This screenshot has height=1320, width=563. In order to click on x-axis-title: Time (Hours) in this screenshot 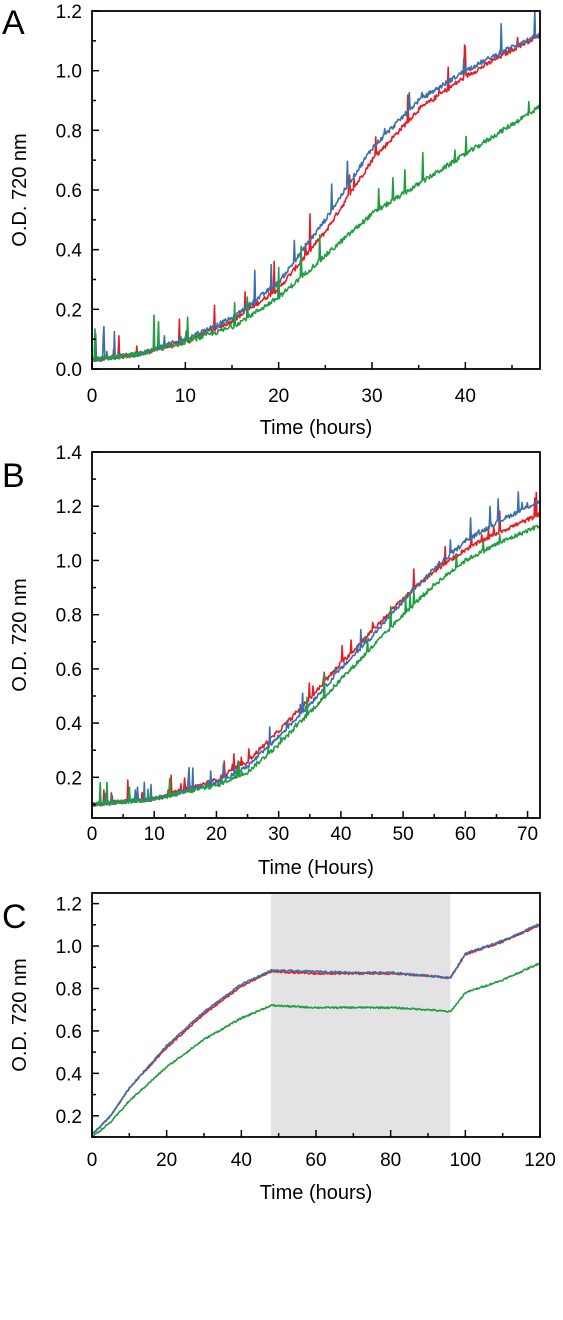, I will do `click(316, 868)`.